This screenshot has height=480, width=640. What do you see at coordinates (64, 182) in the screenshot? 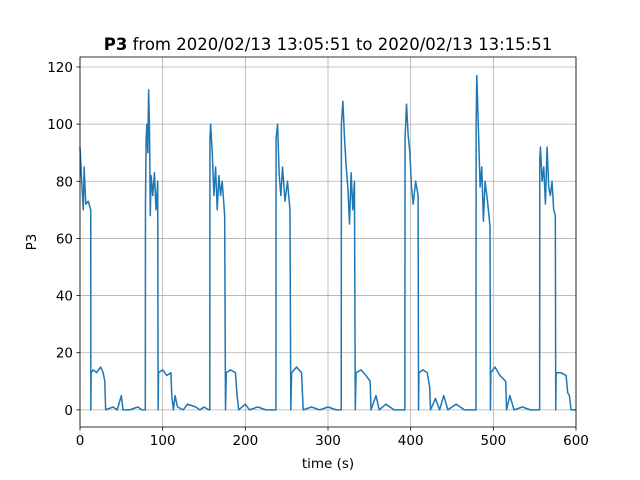
I see `y-tick-label: 80` at bounding box center [64, 182].